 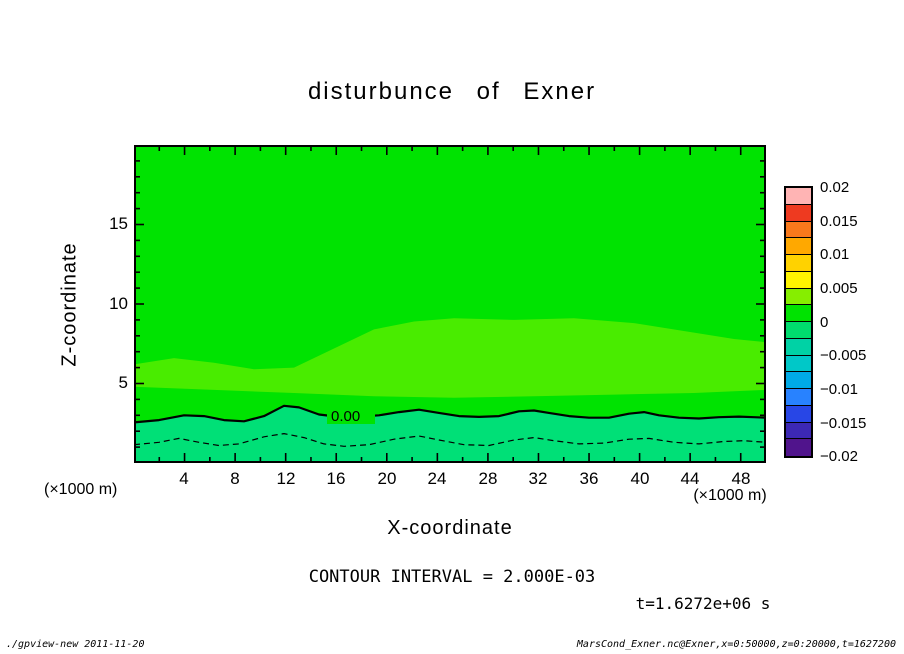 What do you see at coordinates (839, 389) in the screenshot?
I see `colorbar-tick-label: −0.01` at bounding box center [839, 389].